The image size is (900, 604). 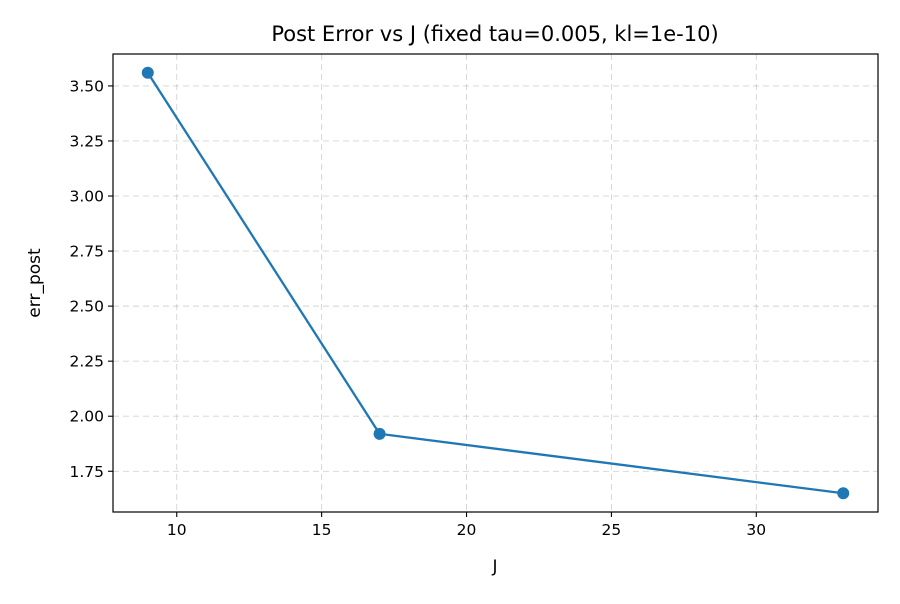 What do you see at coordinates (86, 252) in the screenshot?
I see `y-tick-label: 2.75` at bounding box center [86, 252].